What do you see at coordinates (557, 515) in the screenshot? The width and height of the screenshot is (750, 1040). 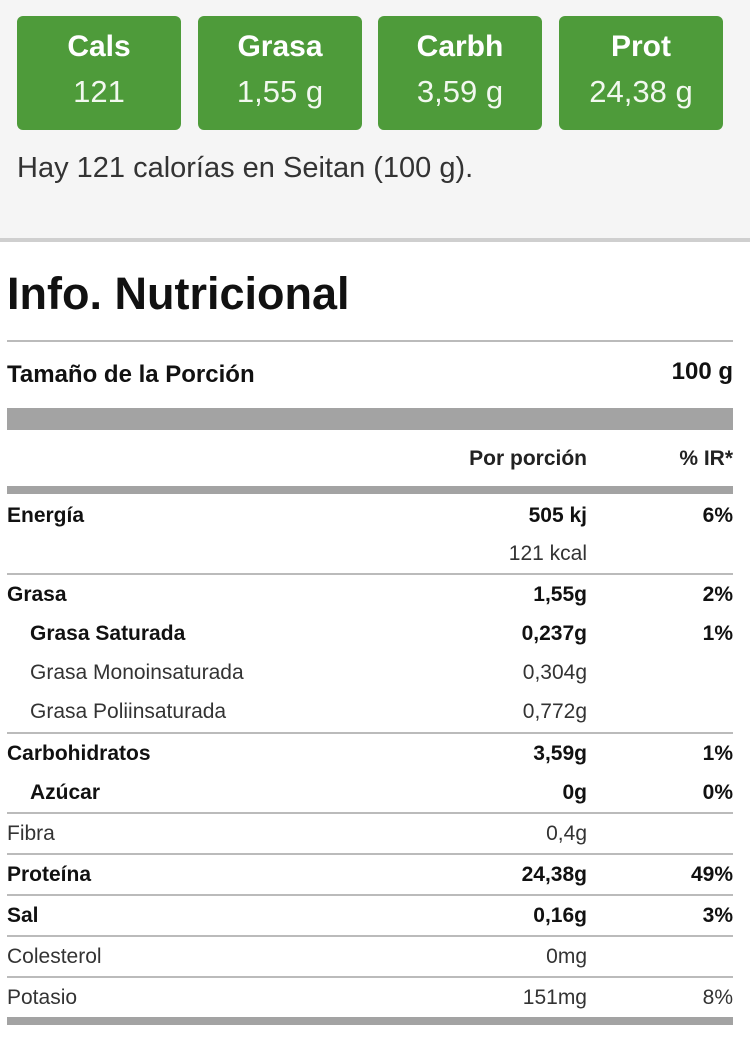 I see `nutrient-value: 505 kj` at bounding box center [557, 515].